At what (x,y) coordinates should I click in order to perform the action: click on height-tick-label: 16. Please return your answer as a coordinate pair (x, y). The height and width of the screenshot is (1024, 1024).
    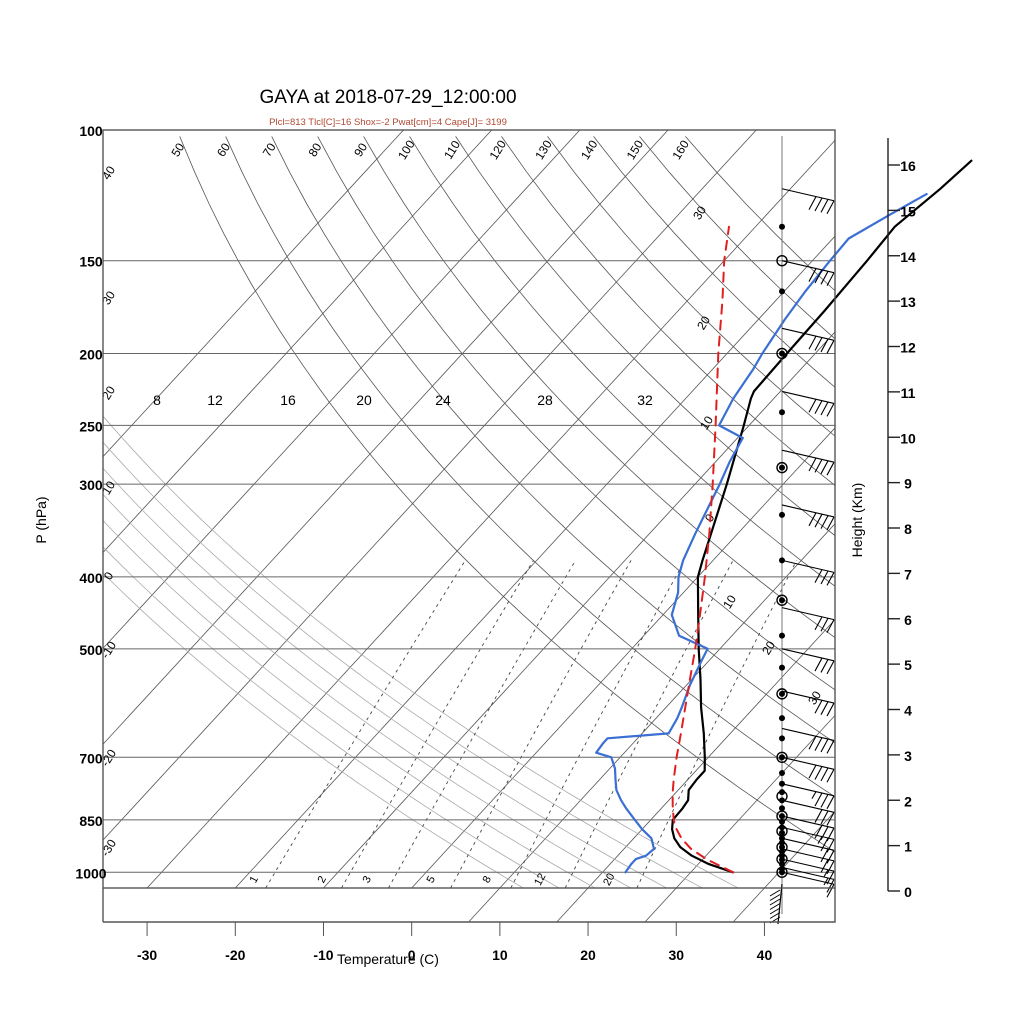
    Looking at the image, I should click on (908, 166).